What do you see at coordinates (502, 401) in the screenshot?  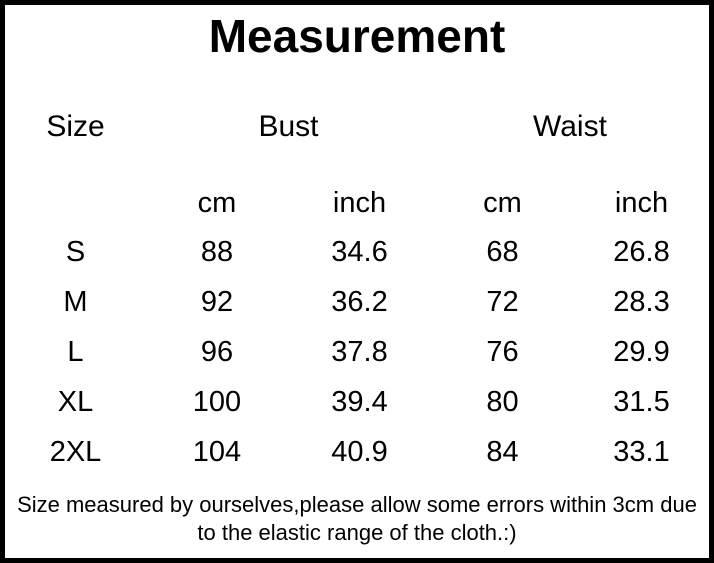 I see `waist-cm-cell: 80` at bounding box center [502, 401].